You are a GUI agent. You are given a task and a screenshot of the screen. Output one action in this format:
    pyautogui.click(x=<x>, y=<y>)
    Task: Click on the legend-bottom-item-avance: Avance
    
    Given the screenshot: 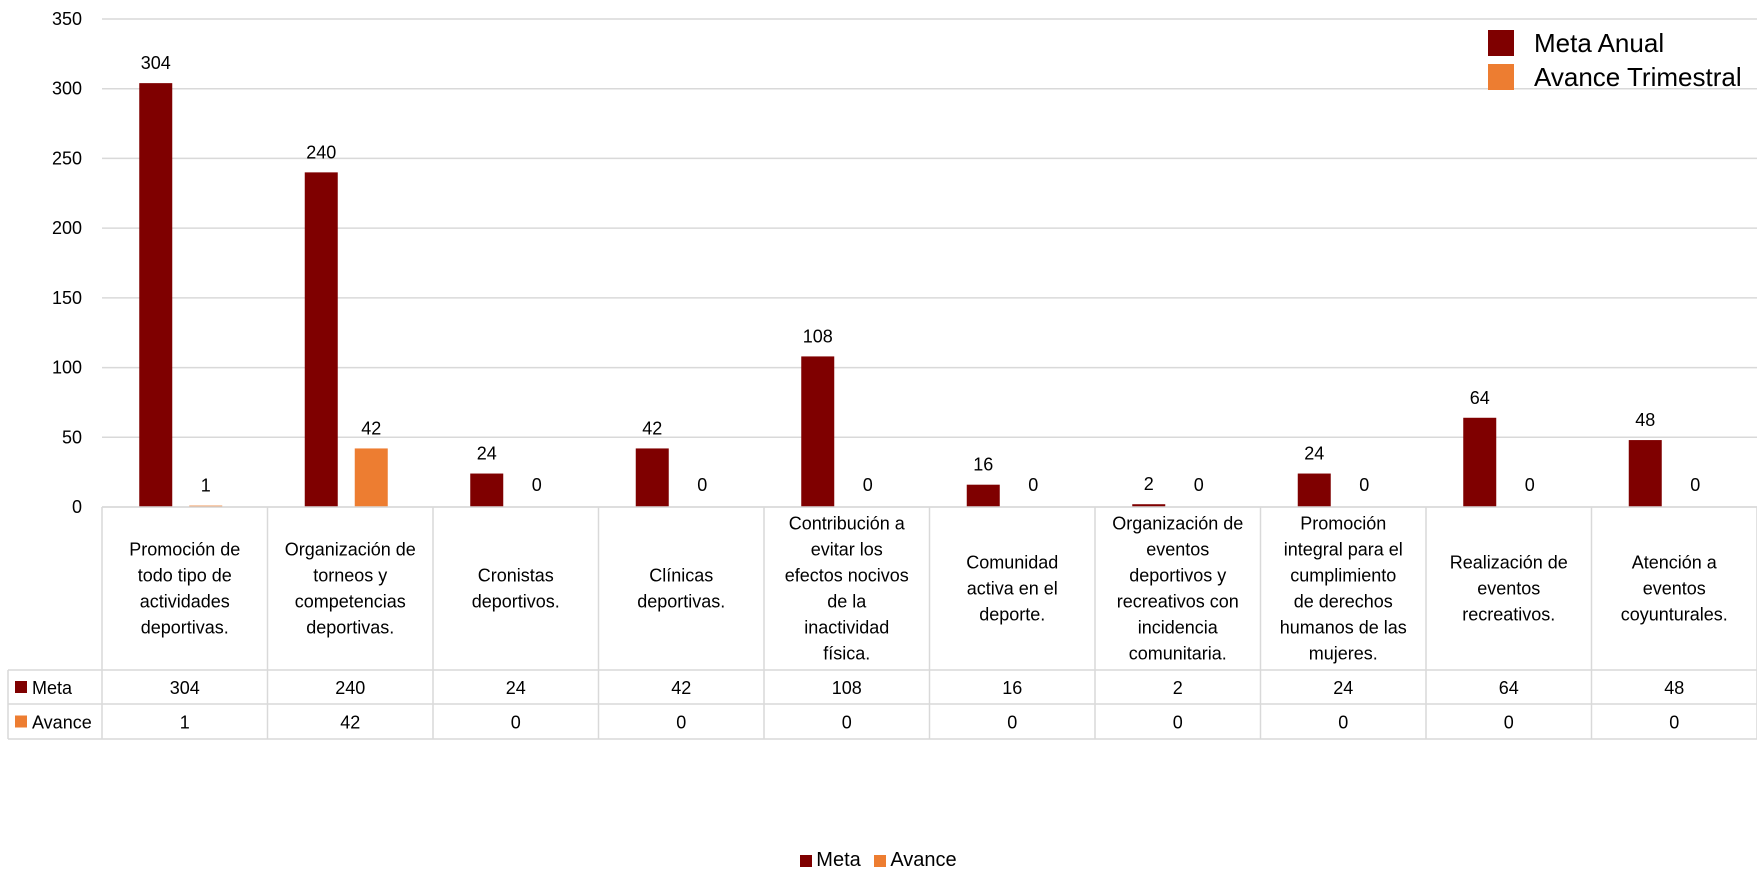 What is the action you would take?
    pyautogui.click(x=915, y=860)
    